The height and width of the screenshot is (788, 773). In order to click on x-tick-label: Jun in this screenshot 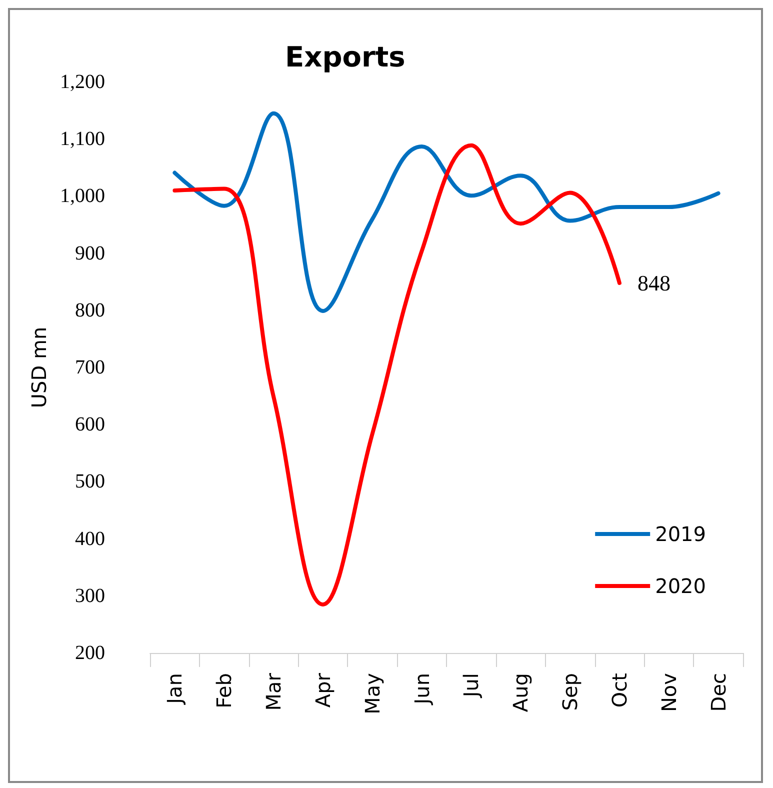, I will do `click(422, 689)`.